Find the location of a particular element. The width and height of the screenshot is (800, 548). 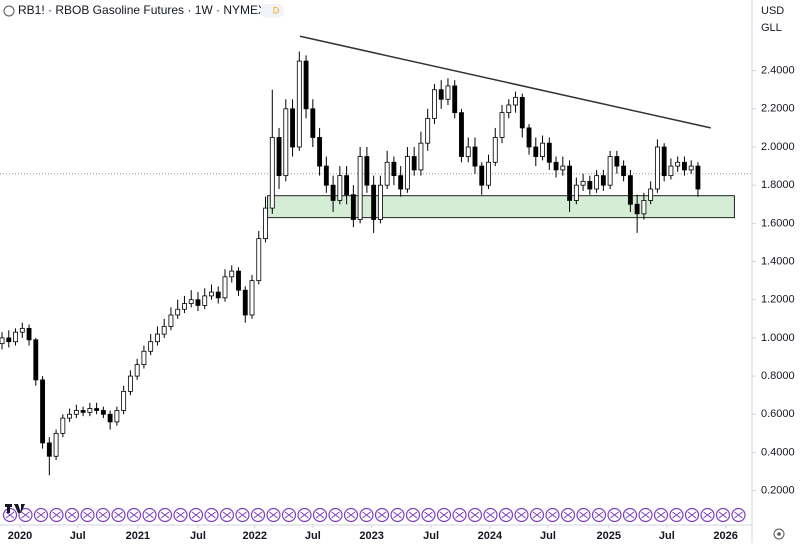

x-tick-label: 2023 is located at coordinates (371, 536).